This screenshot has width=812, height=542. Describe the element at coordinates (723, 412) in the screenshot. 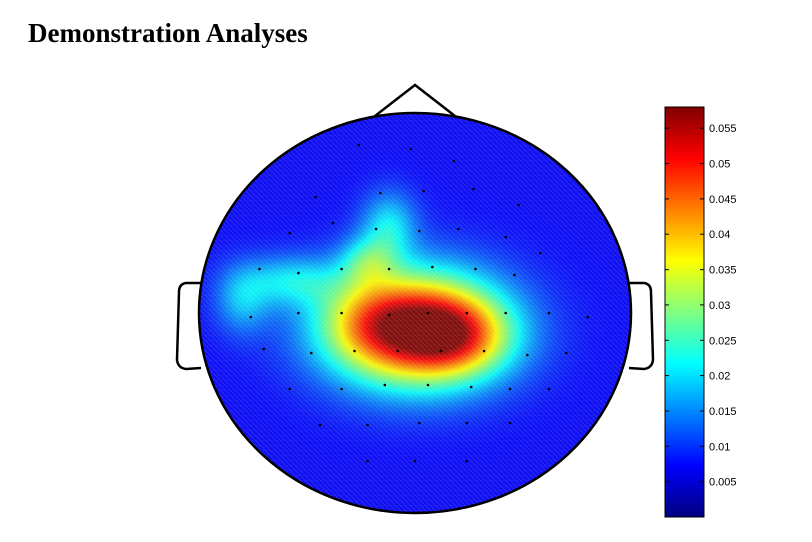

I see `colorbar-tick-label: 0.015` at that location.